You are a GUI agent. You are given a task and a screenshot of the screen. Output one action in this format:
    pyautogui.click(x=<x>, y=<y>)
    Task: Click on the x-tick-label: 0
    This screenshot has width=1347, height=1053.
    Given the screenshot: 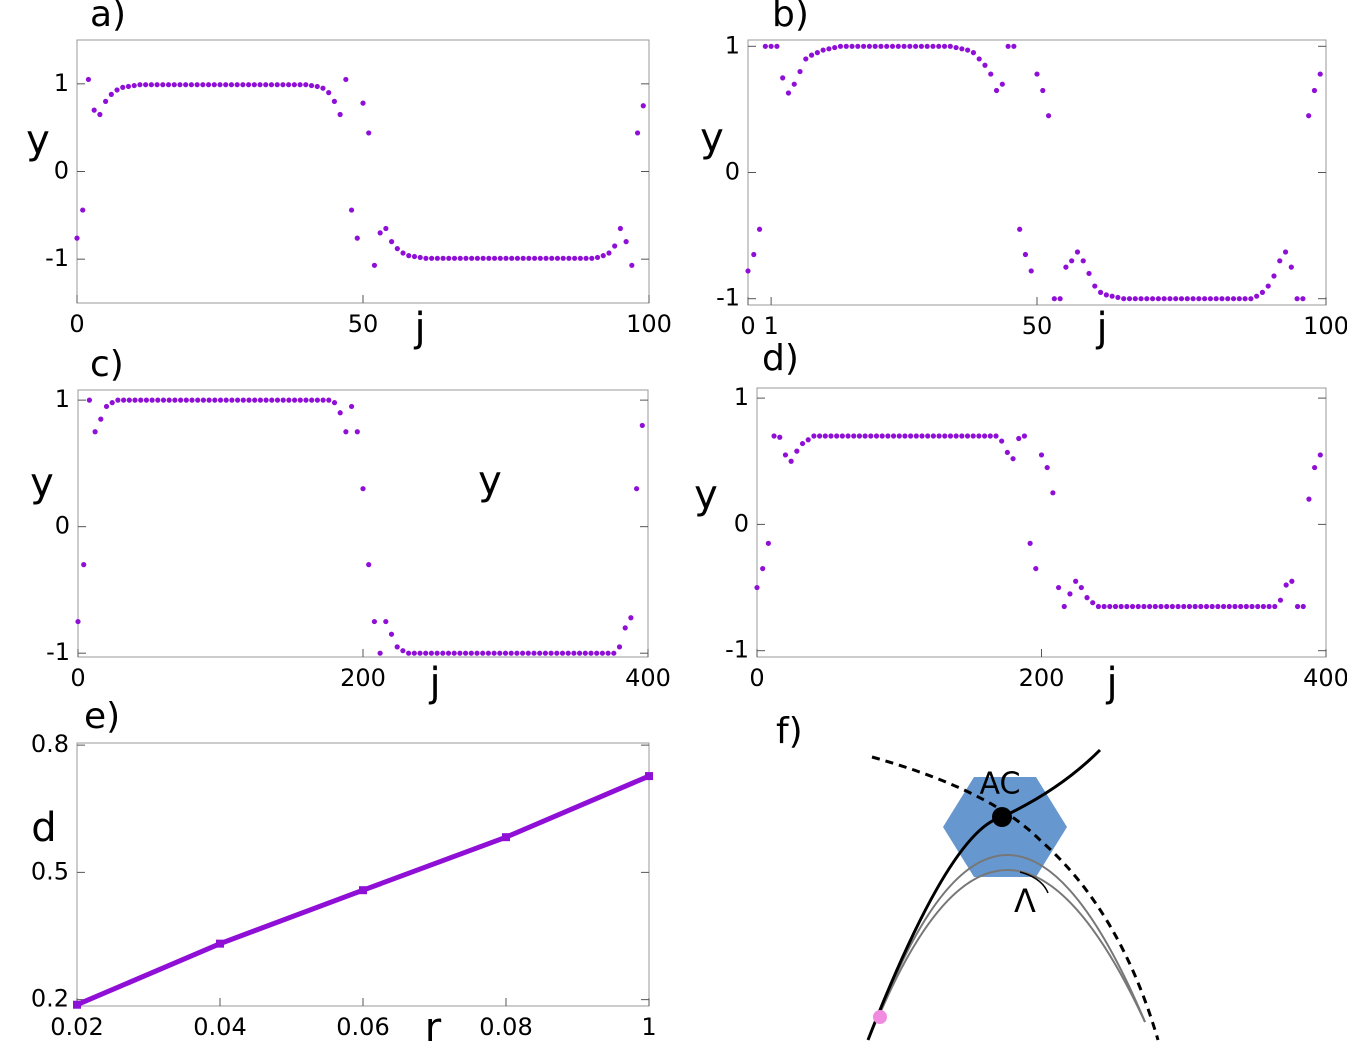 What is the action you would take?
    pyautogui.click(x=747, y=326)
    